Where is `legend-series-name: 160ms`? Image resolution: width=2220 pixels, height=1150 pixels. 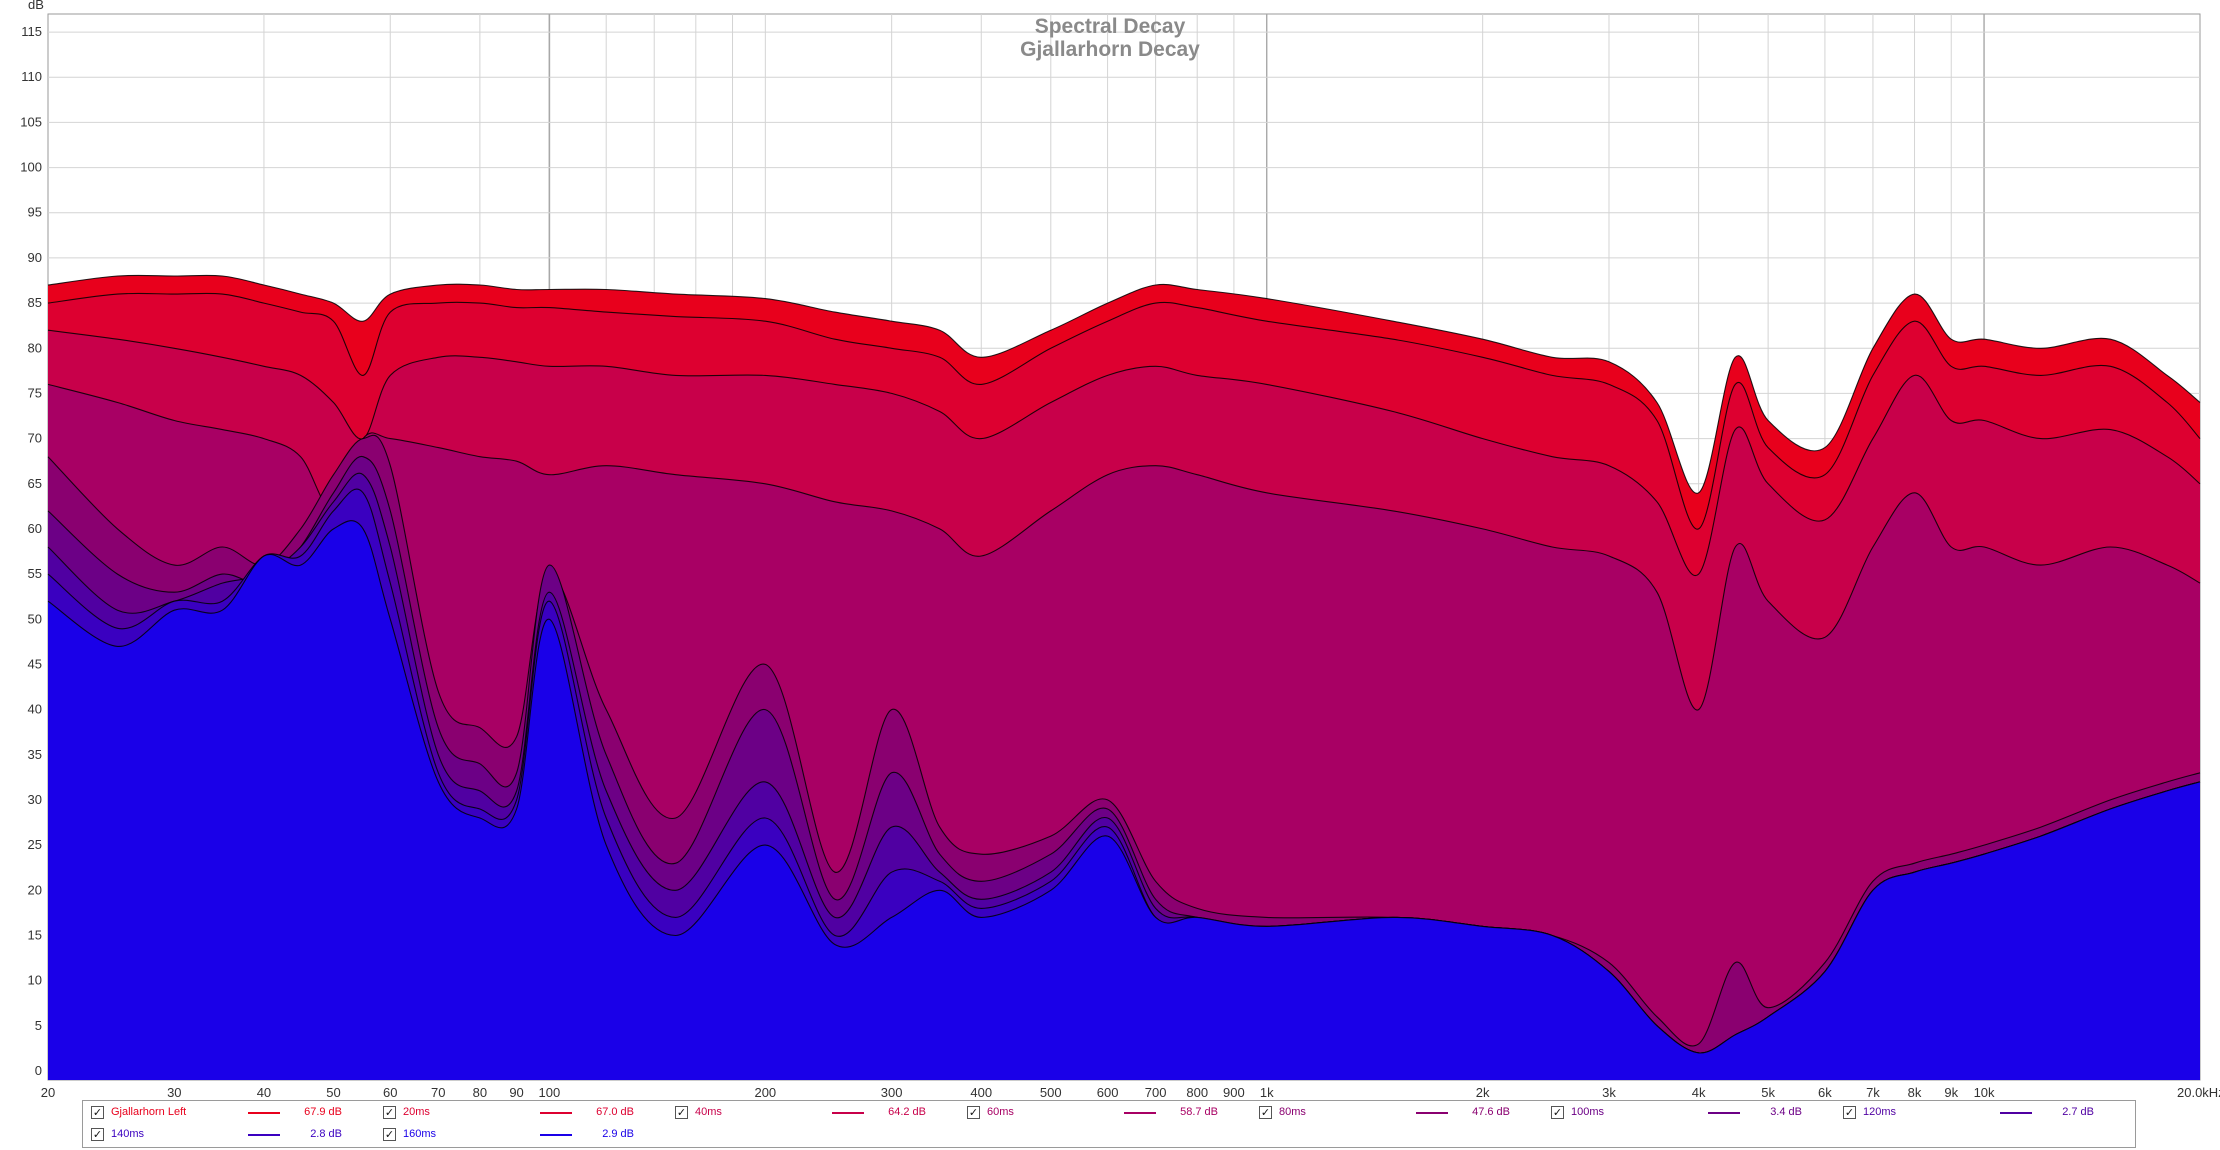 legend-series-name: 160ms is located at coordinates (420, 1134).